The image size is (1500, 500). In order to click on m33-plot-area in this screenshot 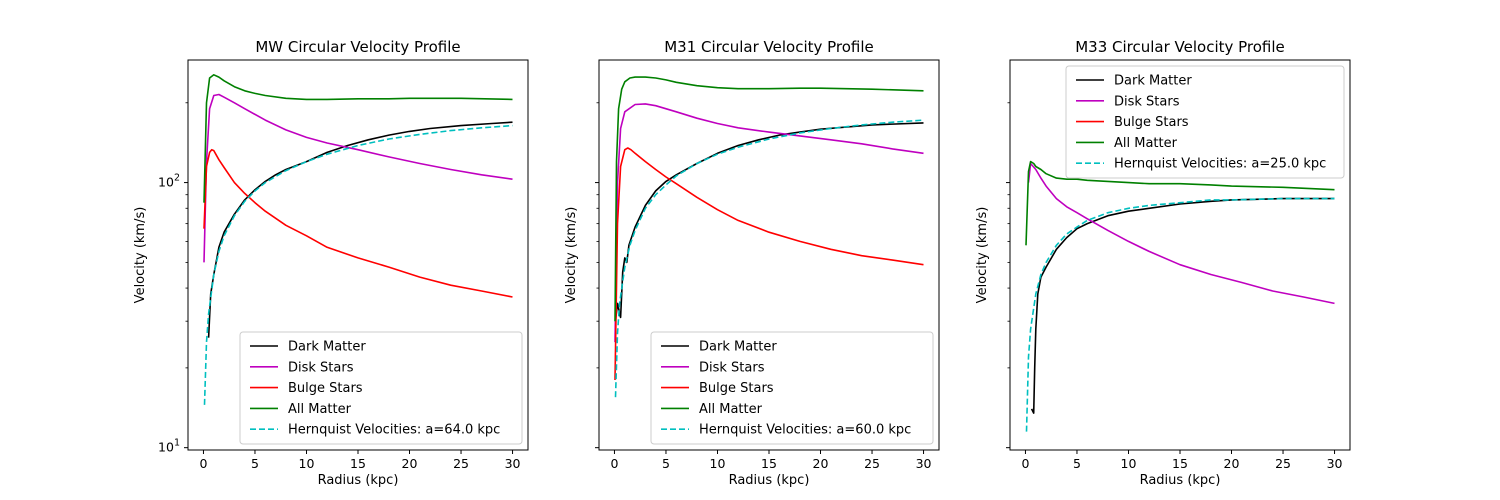, I will do `click(1180, 296)`.